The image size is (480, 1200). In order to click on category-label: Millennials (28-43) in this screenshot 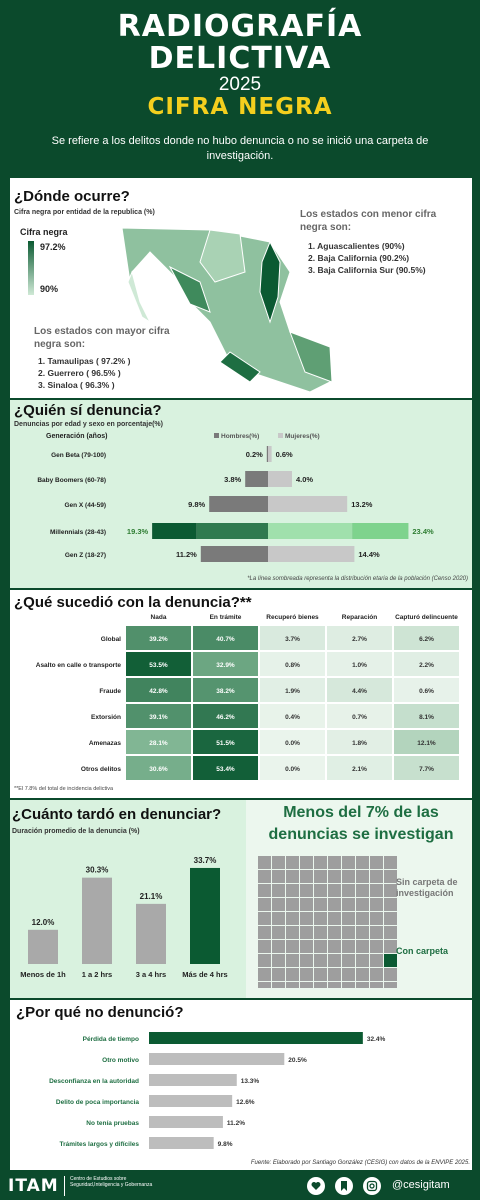, I will do `click(78, 532)`.